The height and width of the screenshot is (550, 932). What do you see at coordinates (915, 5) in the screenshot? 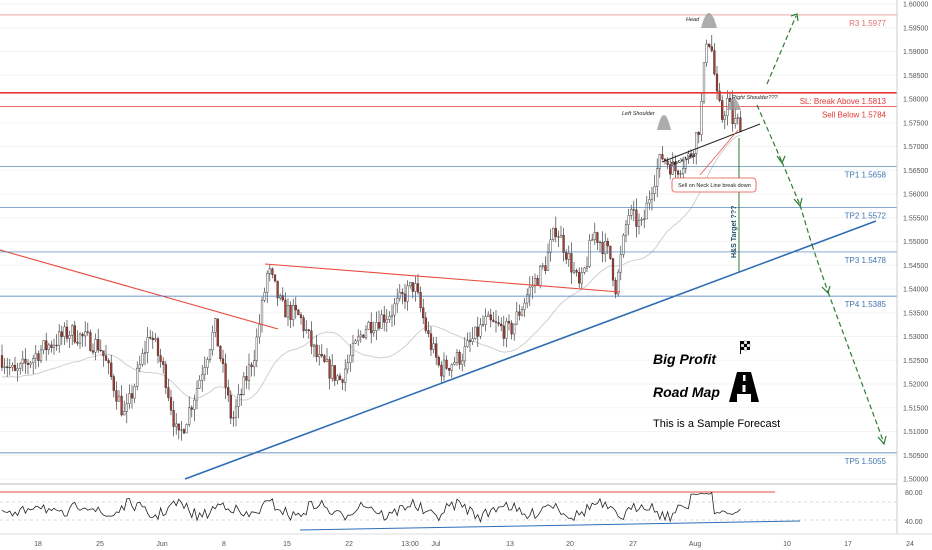
I see `price-tick-label: 1.60000` at bounding box center [915, 5].